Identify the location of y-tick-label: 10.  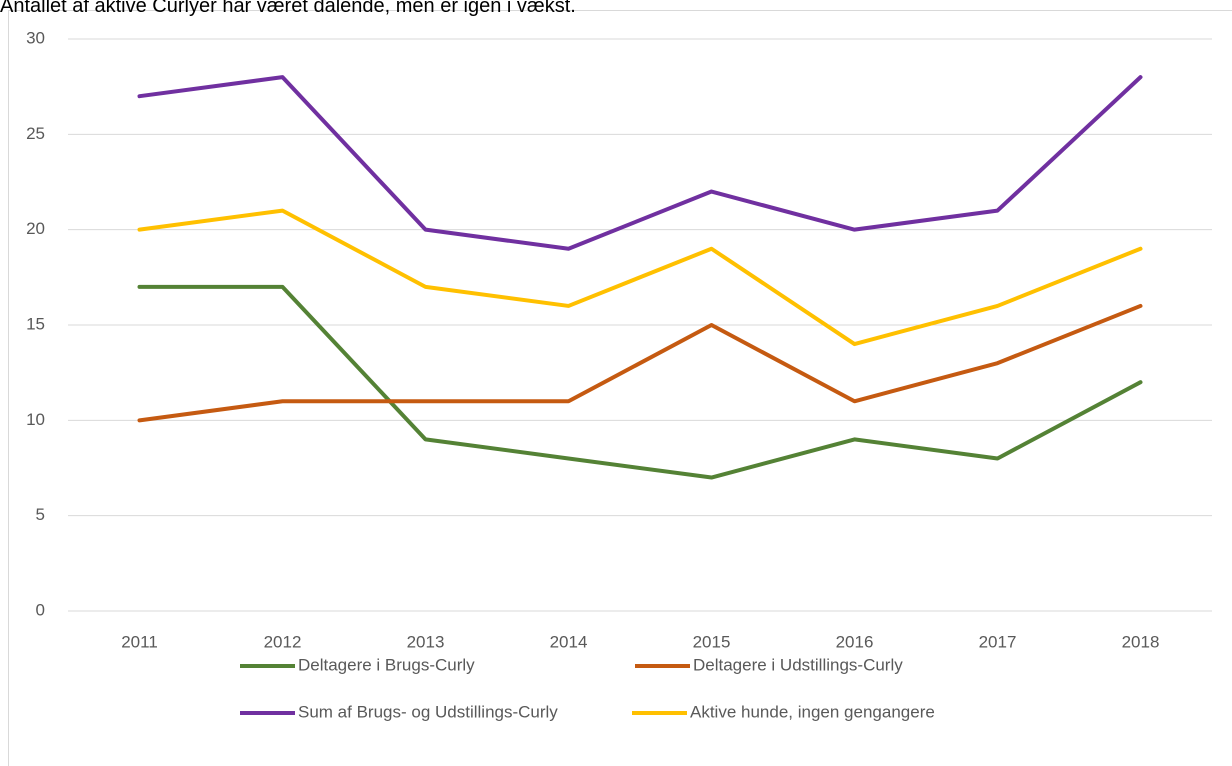
(35, 419).